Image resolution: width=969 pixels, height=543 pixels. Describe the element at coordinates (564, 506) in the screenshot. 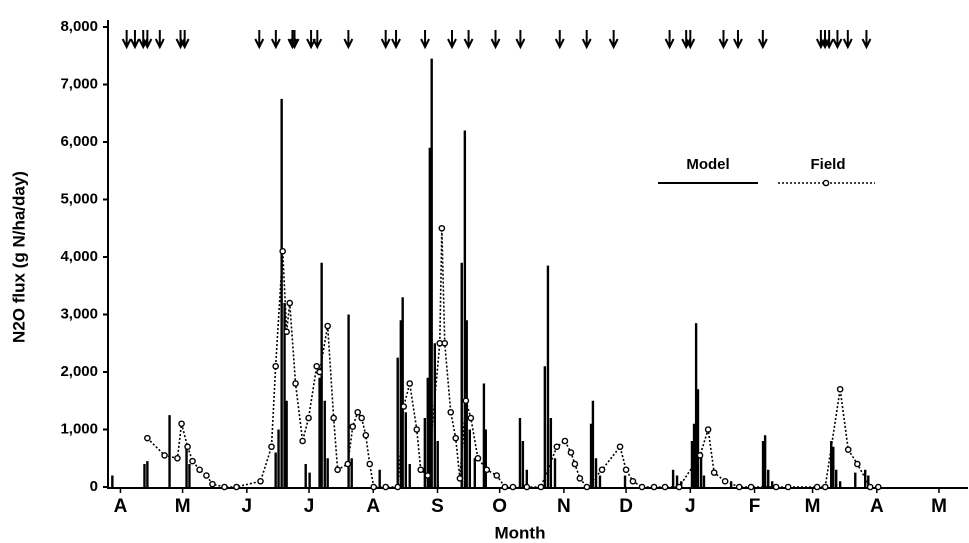

I see `x-tick-label: N` at that location.